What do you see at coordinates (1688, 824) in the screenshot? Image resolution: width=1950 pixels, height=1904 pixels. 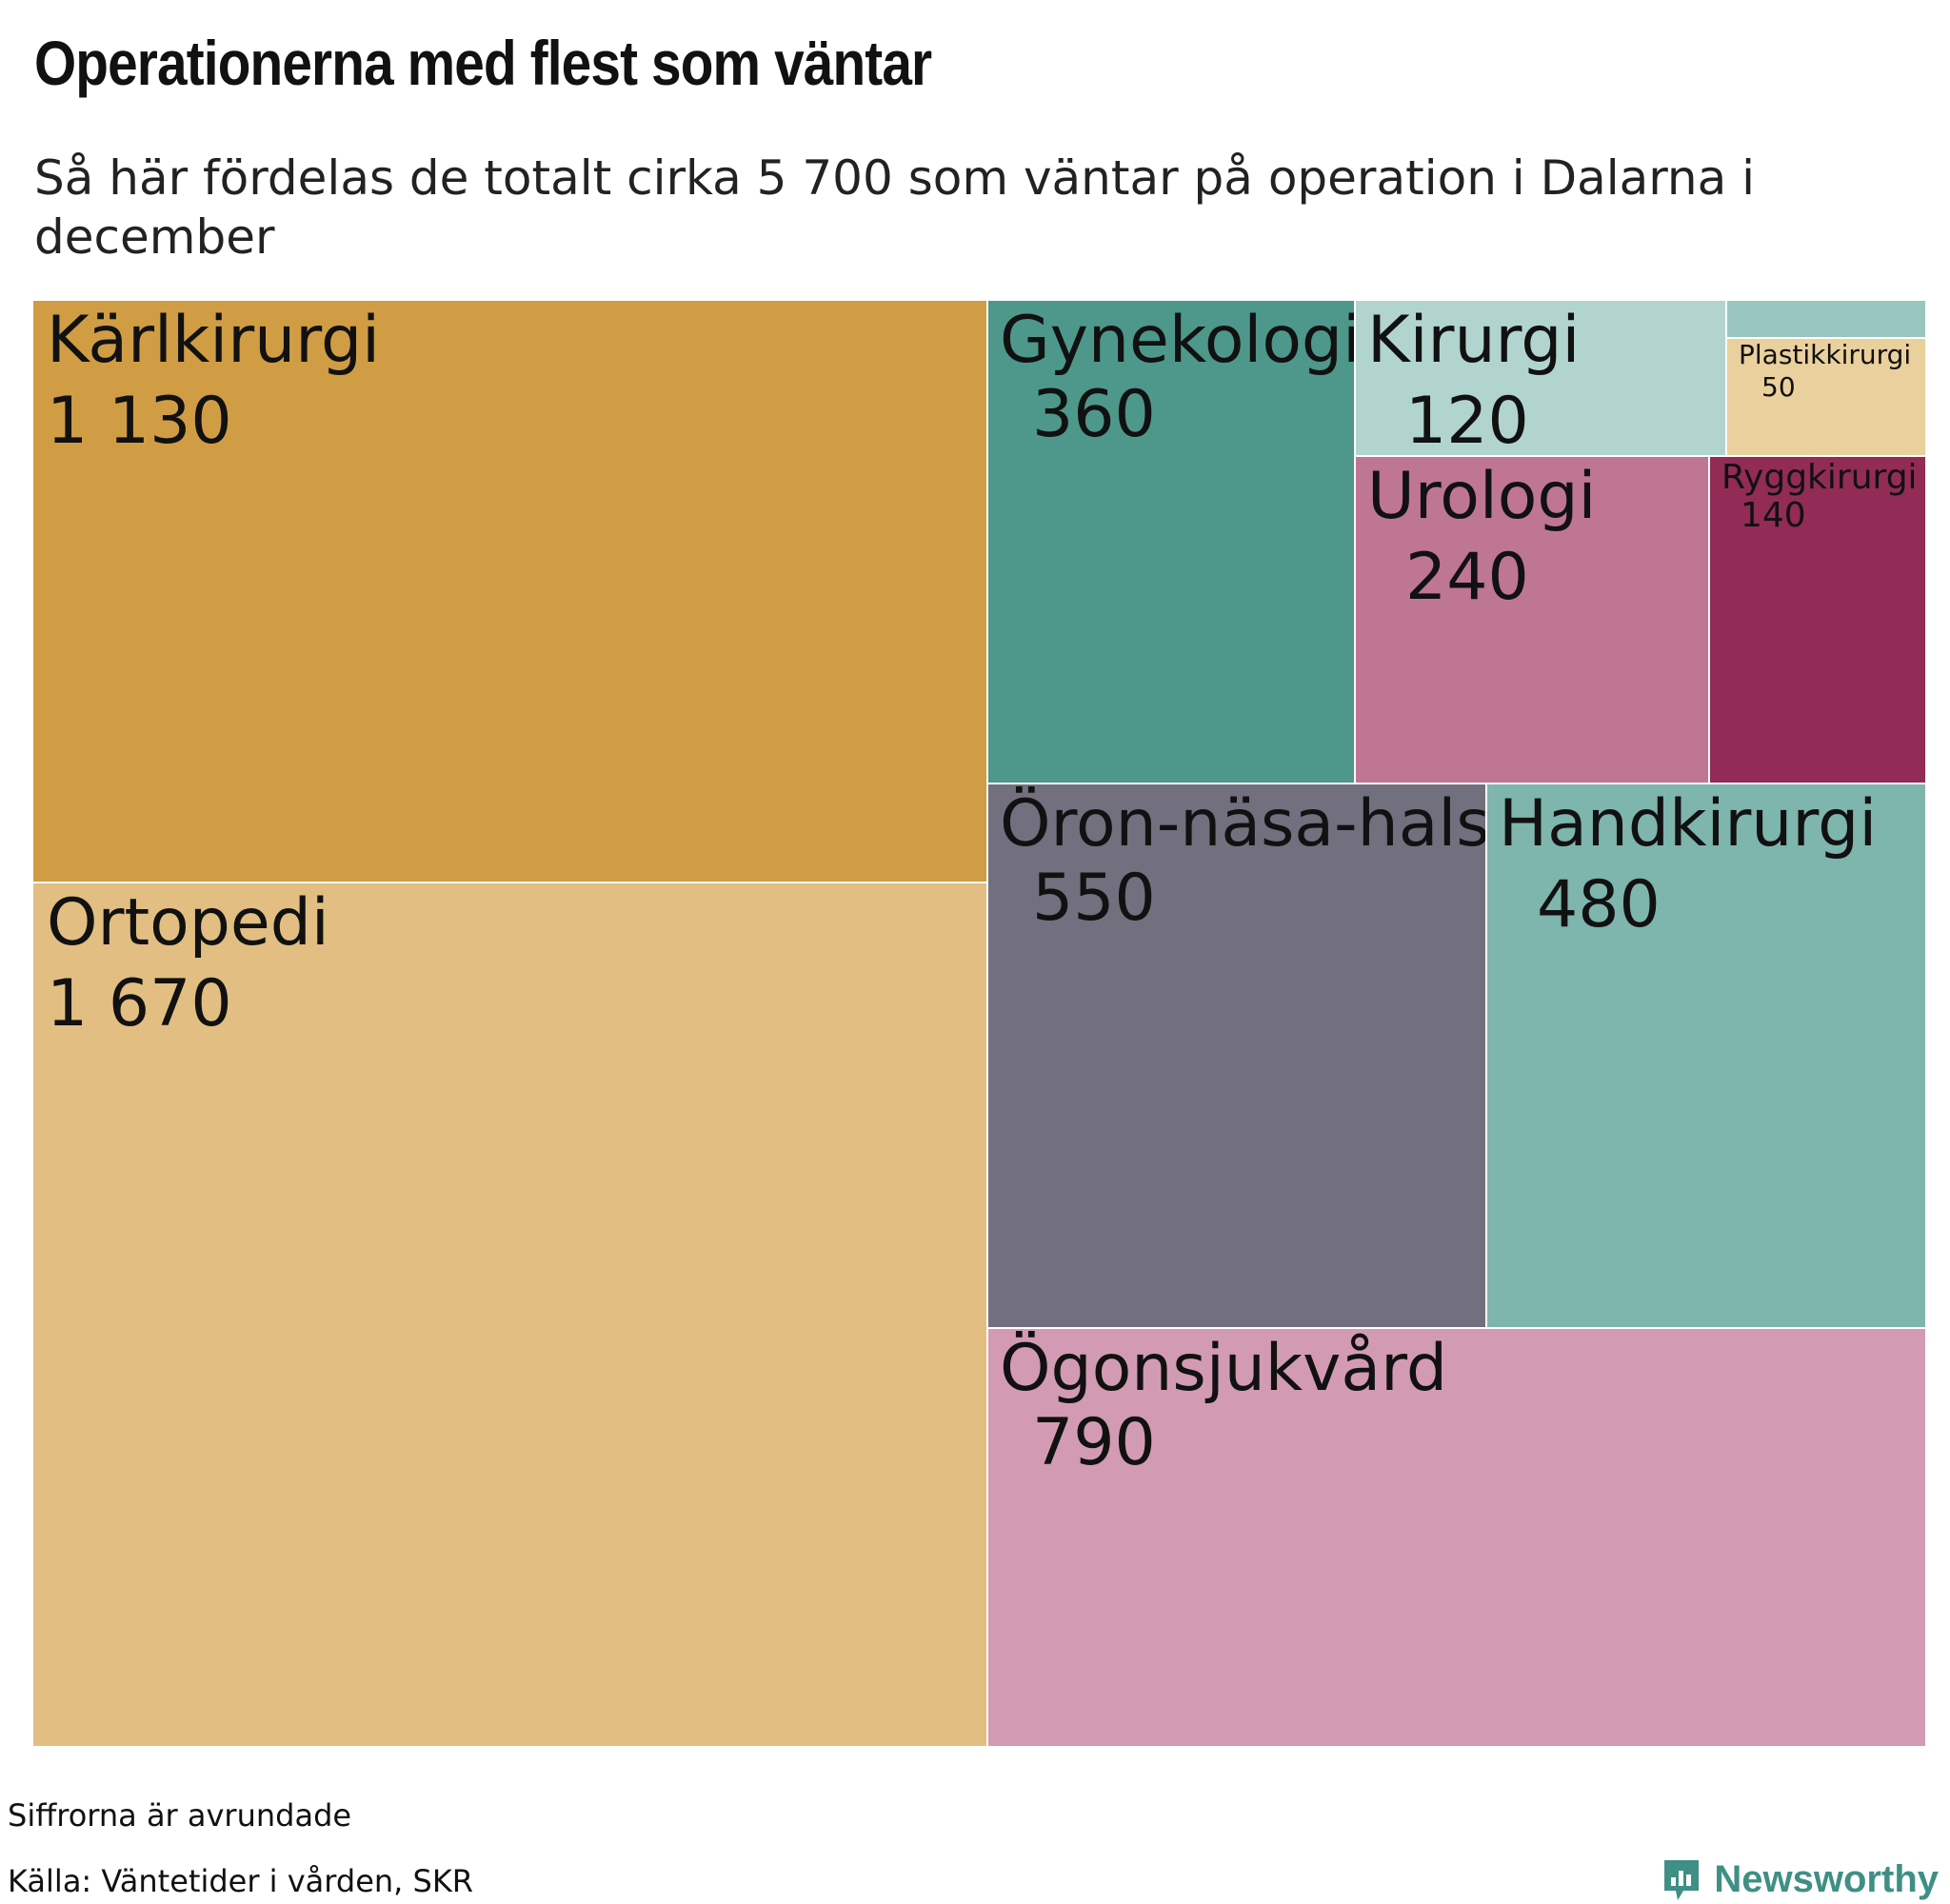 I see `tile-label: Handkirurgi` at bounding box center [1688, 824].